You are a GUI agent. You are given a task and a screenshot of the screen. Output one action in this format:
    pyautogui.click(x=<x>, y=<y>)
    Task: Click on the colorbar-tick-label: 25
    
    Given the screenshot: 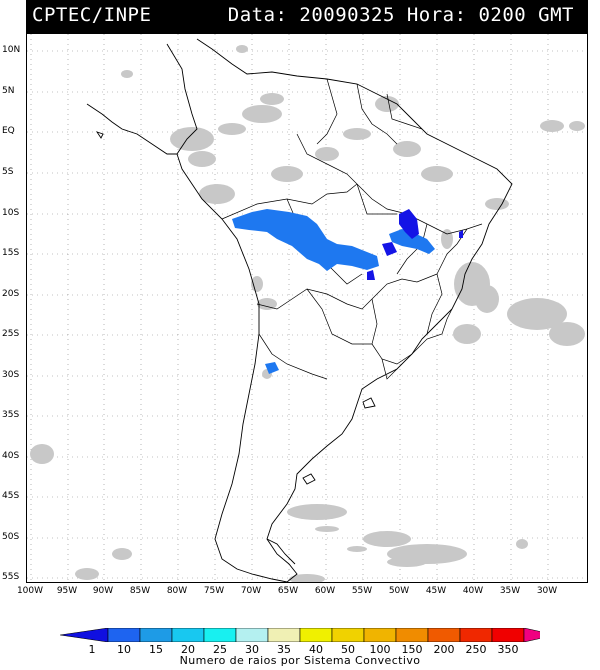 What is the action you would take?
    pyautogui.click(x=220, y=649)
    